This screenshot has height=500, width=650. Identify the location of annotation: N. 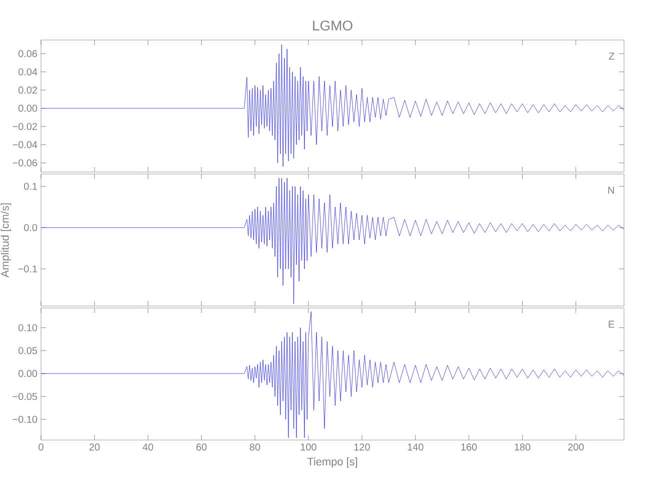
(611, 190).